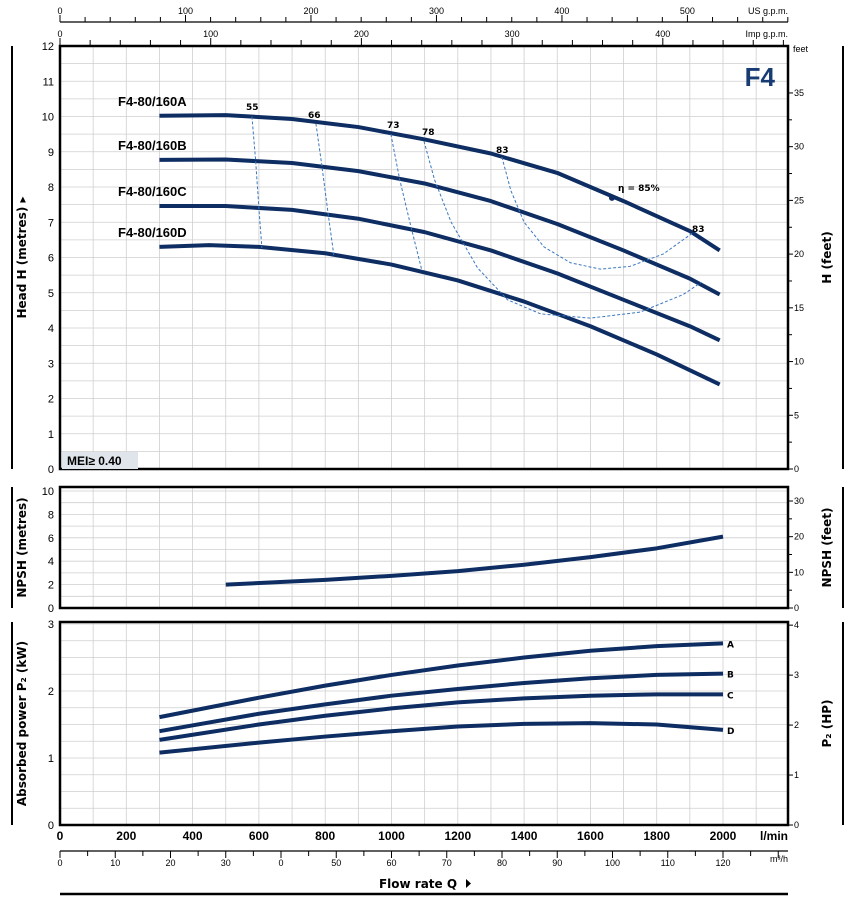  Describe the element at coordinates (590, 836) in the screenshot. I see `x-tick-label: 1600` at that location.